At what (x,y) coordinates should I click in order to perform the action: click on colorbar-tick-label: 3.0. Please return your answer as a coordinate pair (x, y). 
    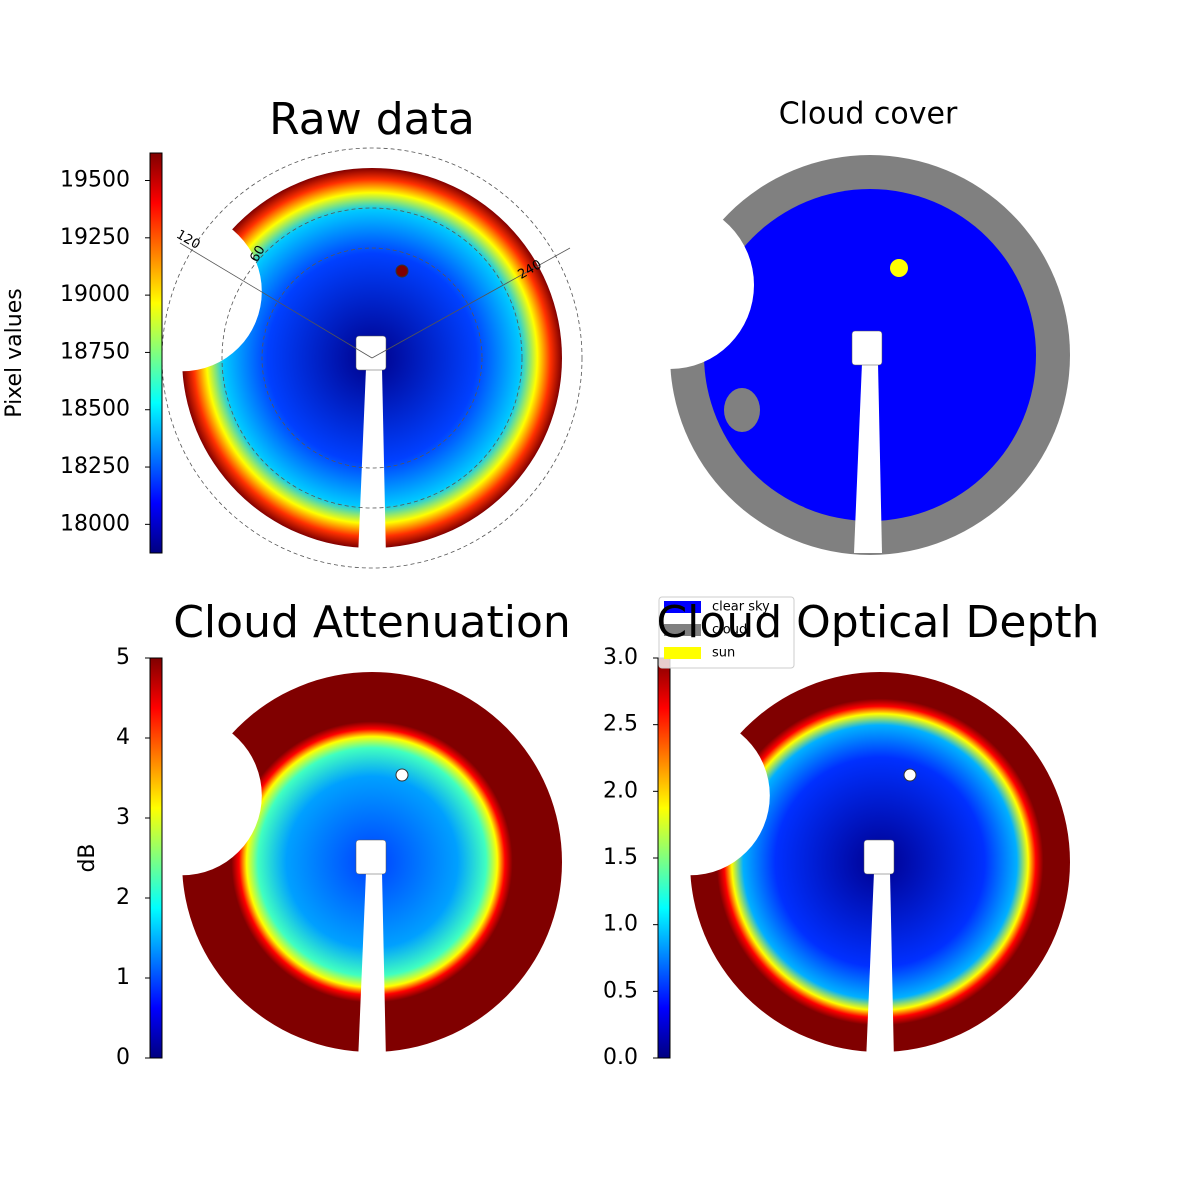
    Looking at the image, I should click on (620, 657).